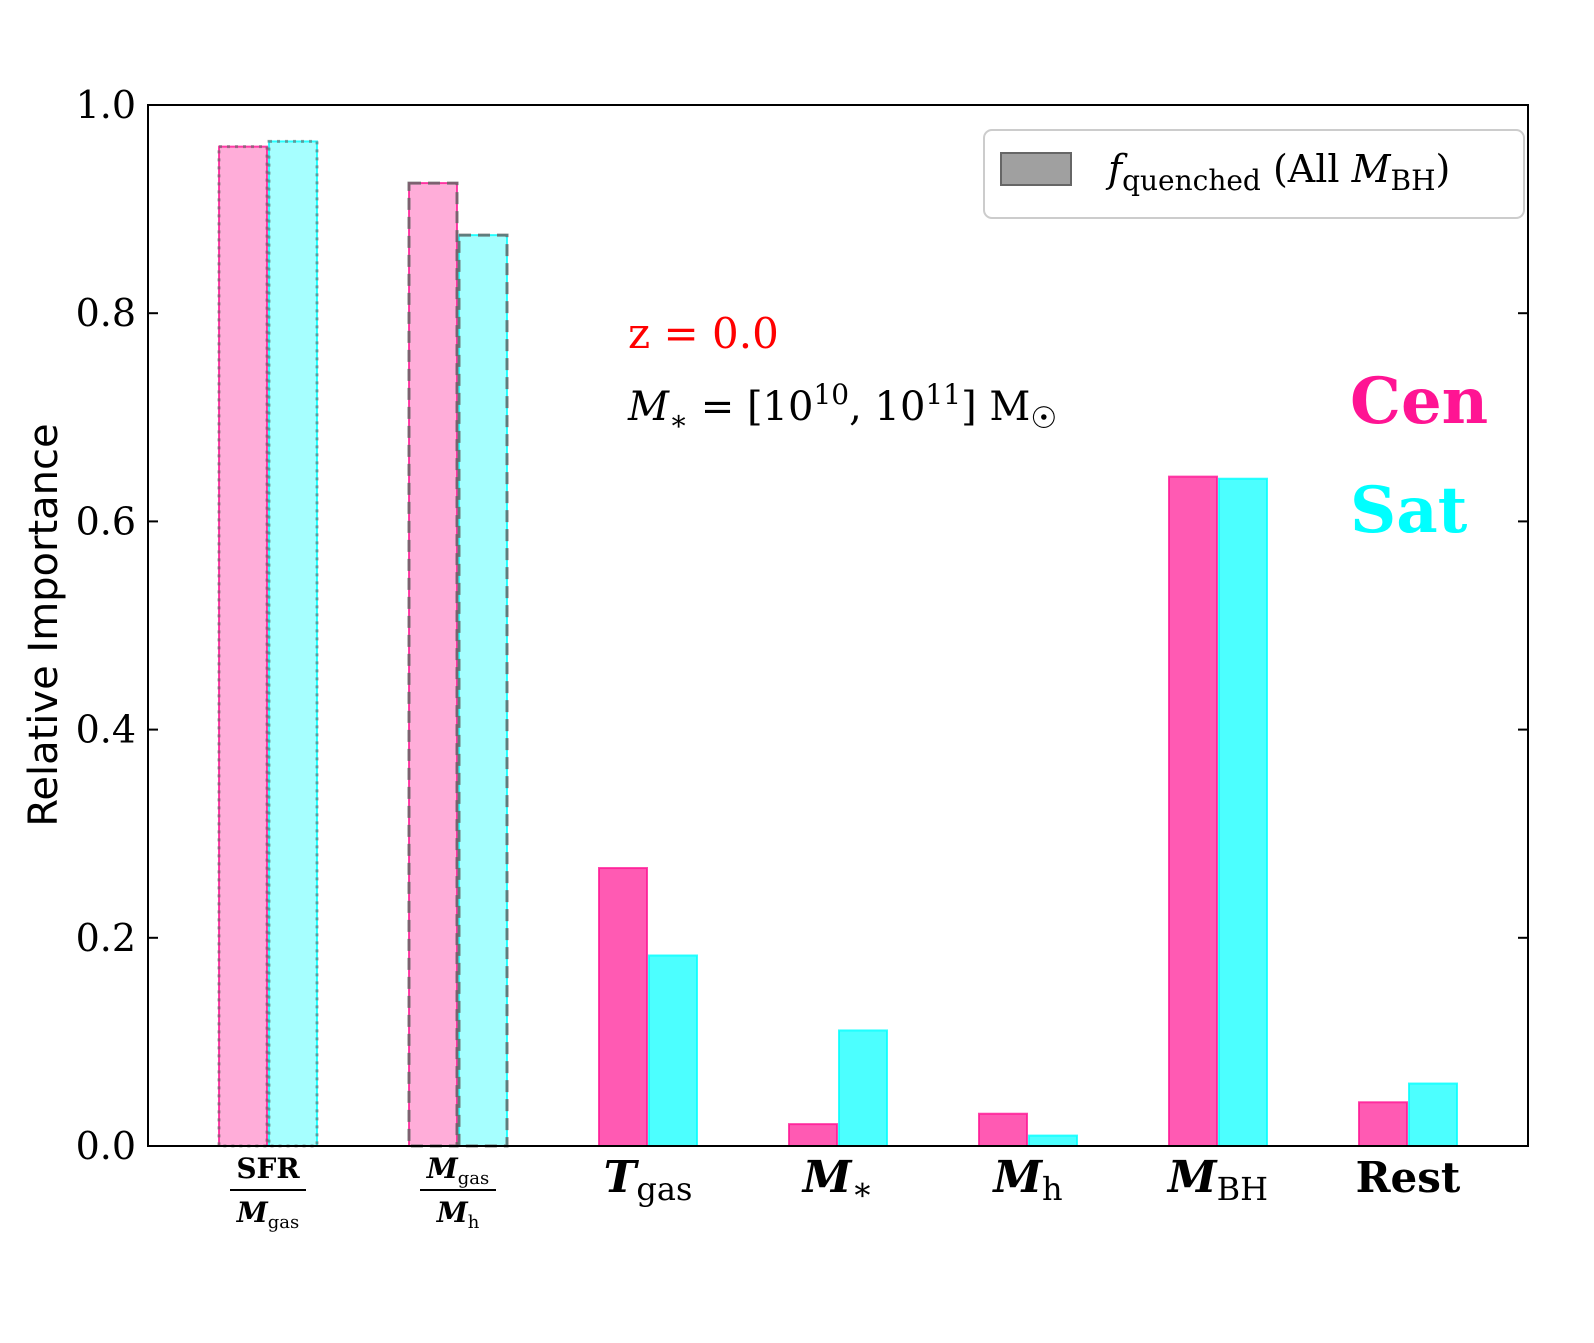 The image size is (1594, 1343). I want to click on y-tick-label: 0.4, so click(106, 730).